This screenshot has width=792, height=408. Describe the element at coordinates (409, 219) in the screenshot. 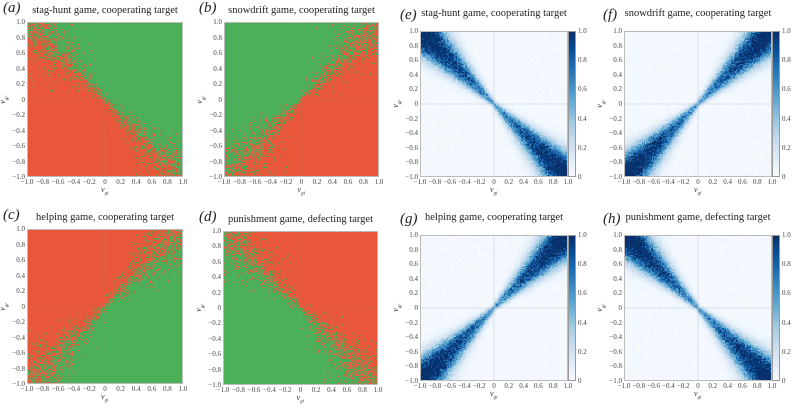

I see `panel-letter: (g)` at that location.